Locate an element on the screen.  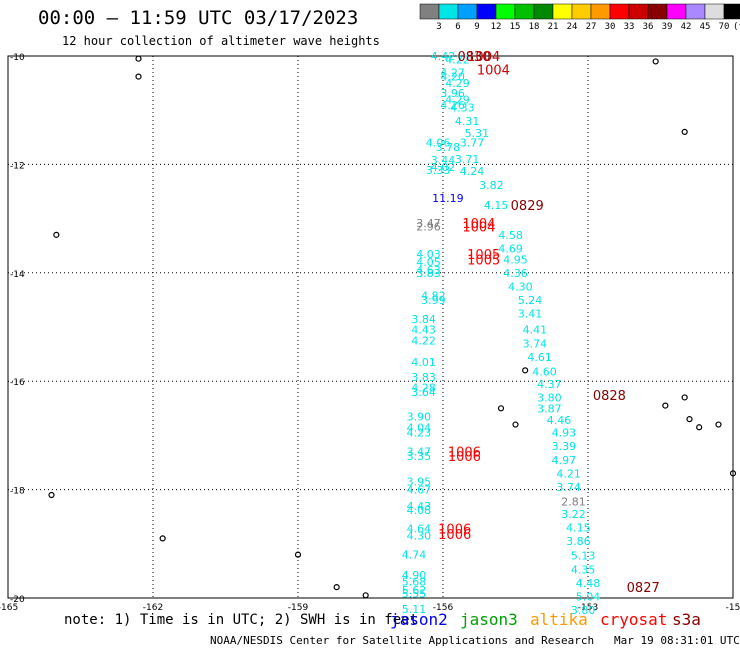
swh-label: 5.11 is located at coordinates (414, 609).